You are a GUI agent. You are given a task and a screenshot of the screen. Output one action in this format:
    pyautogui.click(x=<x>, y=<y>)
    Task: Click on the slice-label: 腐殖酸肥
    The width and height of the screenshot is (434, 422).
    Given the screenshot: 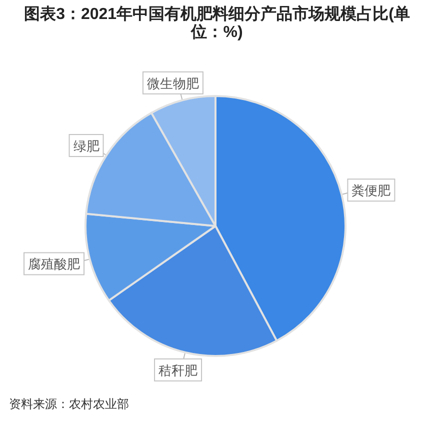 What is the action you would take?
    pyautogui.click(x=54, y=264)
    